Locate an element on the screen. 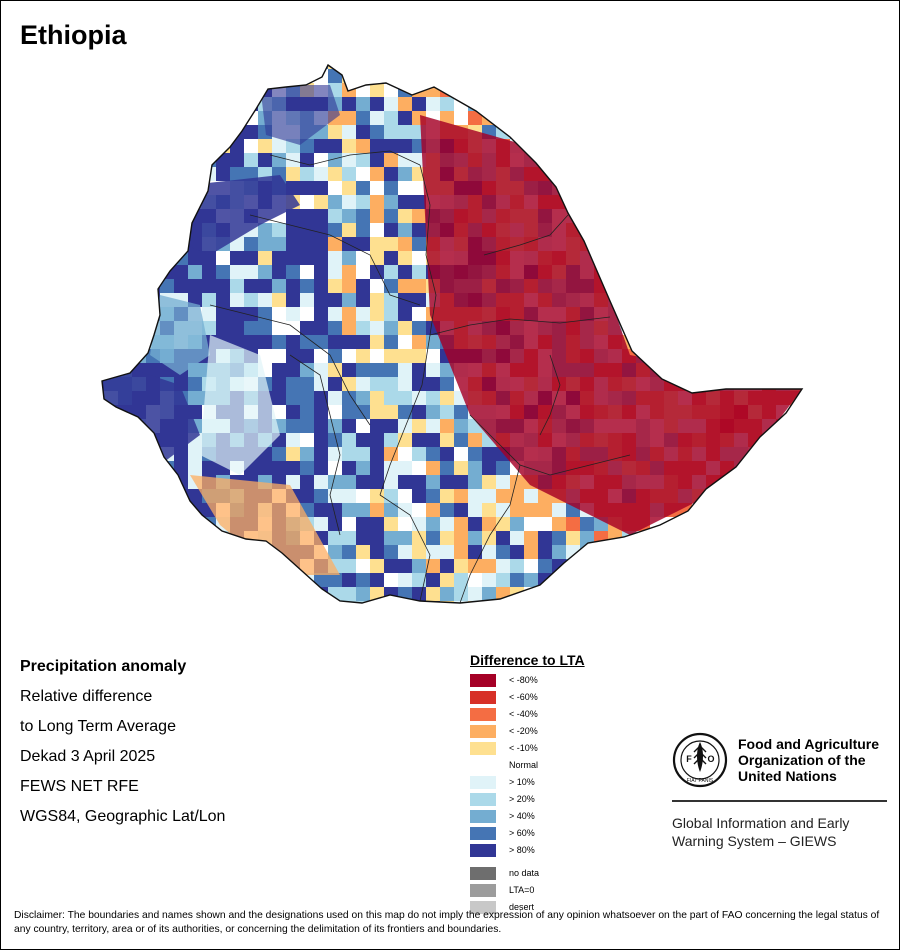  info-line: Dekad 3 April 2025 is located at coordinates (88, 756).